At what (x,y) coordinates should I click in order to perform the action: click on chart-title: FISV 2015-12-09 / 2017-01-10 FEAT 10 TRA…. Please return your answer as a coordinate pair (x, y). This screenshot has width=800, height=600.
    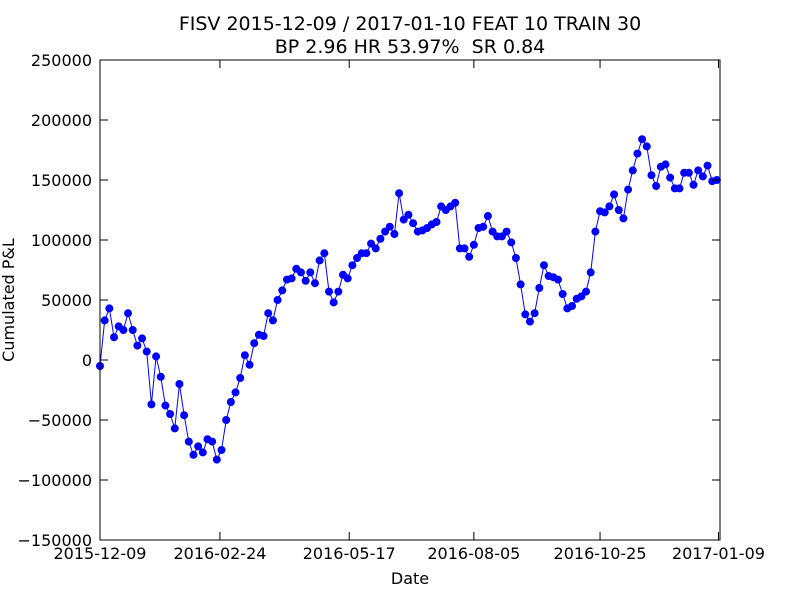
    Looking at the image, I should click on (410, 24).